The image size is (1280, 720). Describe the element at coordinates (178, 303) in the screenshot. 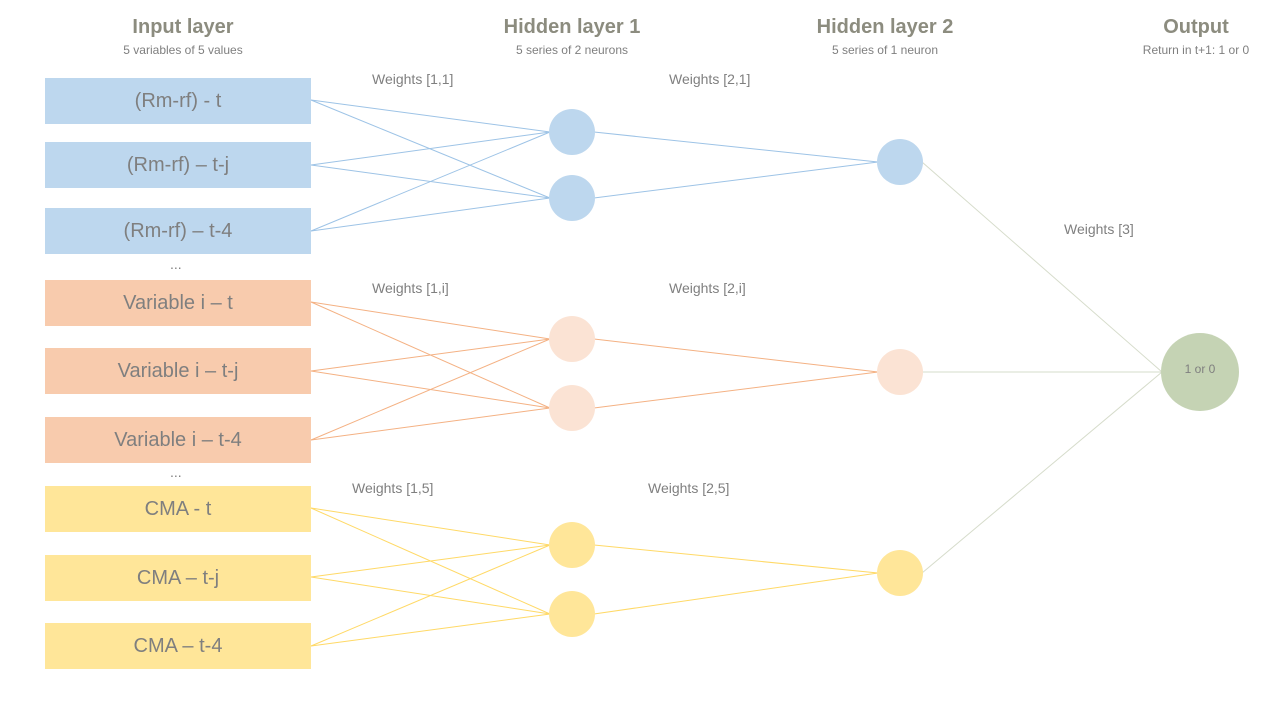

I see `input-variable-i-t: Variable i – t` at that location.